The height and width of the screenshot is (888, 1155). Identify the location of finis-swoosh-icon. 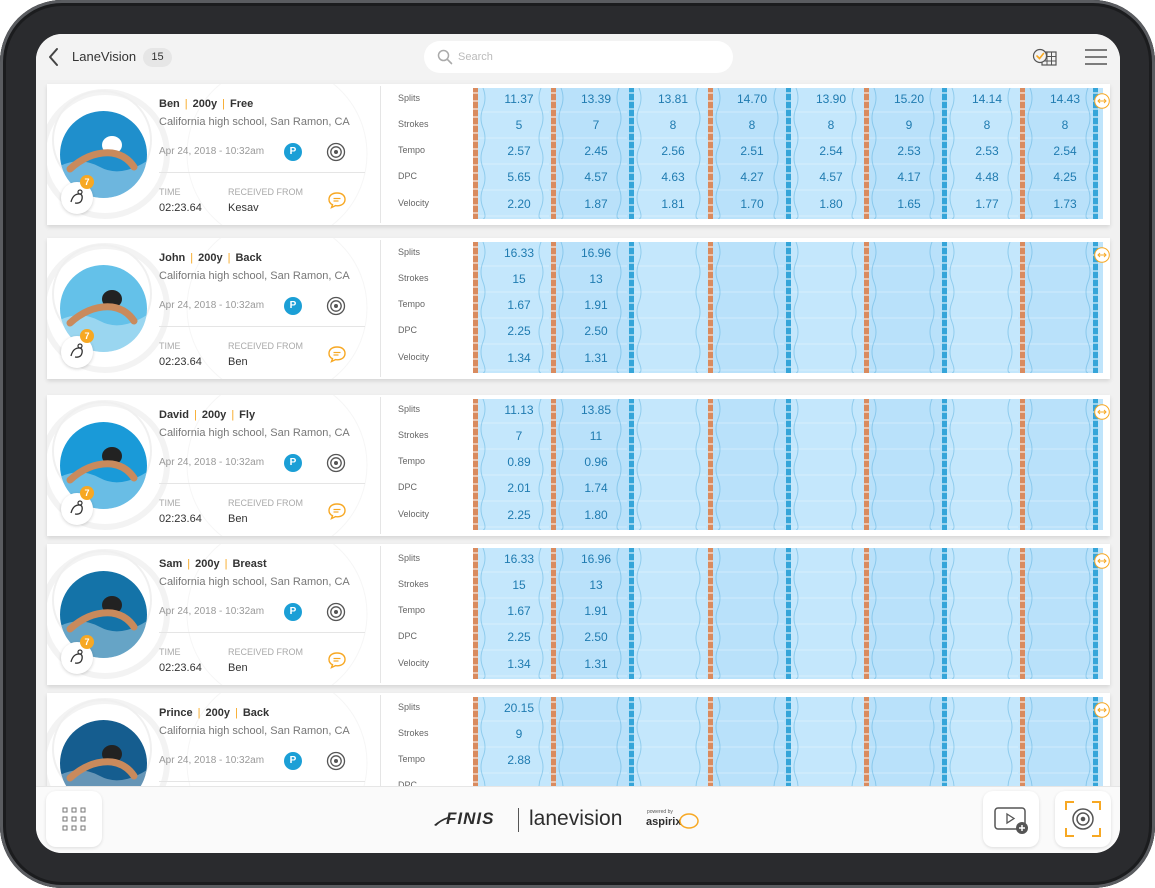
(441, 821).